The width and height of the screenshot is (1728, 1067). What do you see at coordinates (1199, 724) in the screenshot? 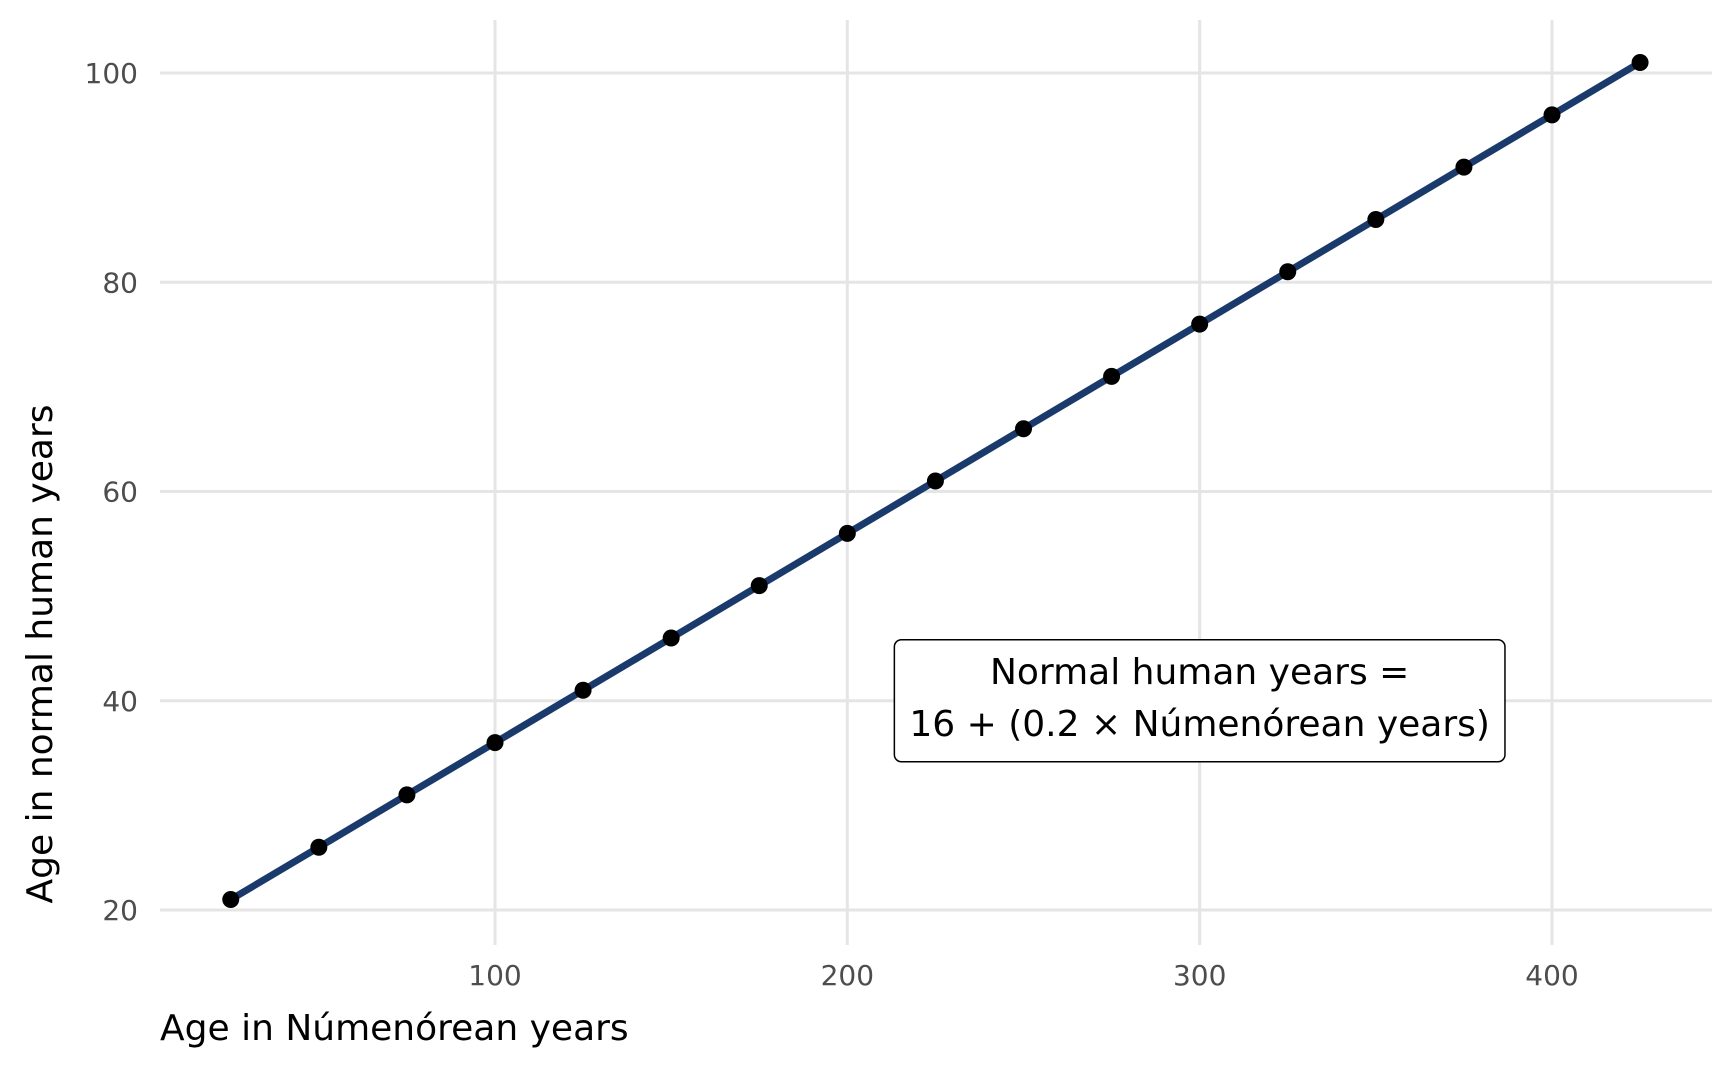
I see `annotation-line-2: 16 + (0.2 × Númenórean years)` at bounding box center [1199, 724].